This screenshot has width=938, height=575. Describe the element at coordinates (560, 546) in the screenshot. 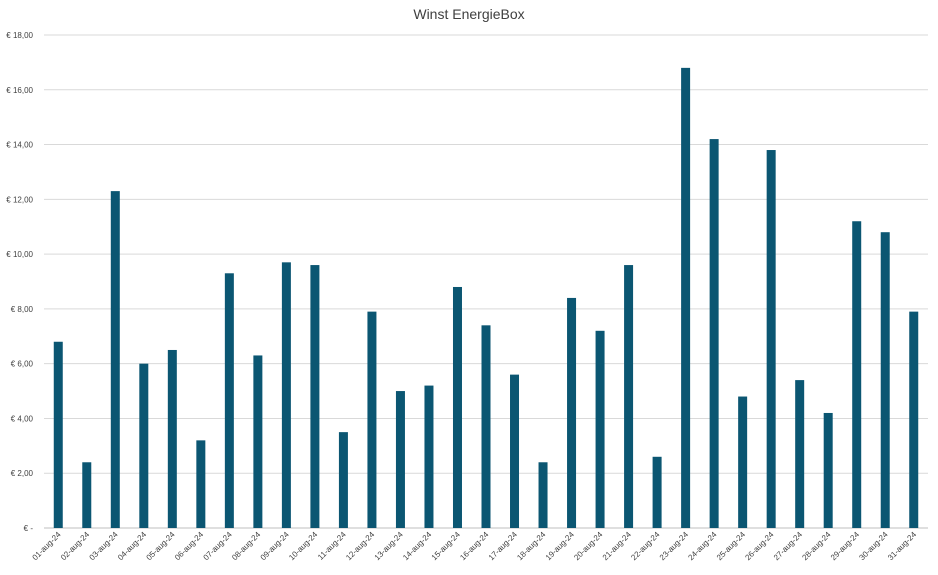

I see `x-tick-label: 19-aug-24` at that location.